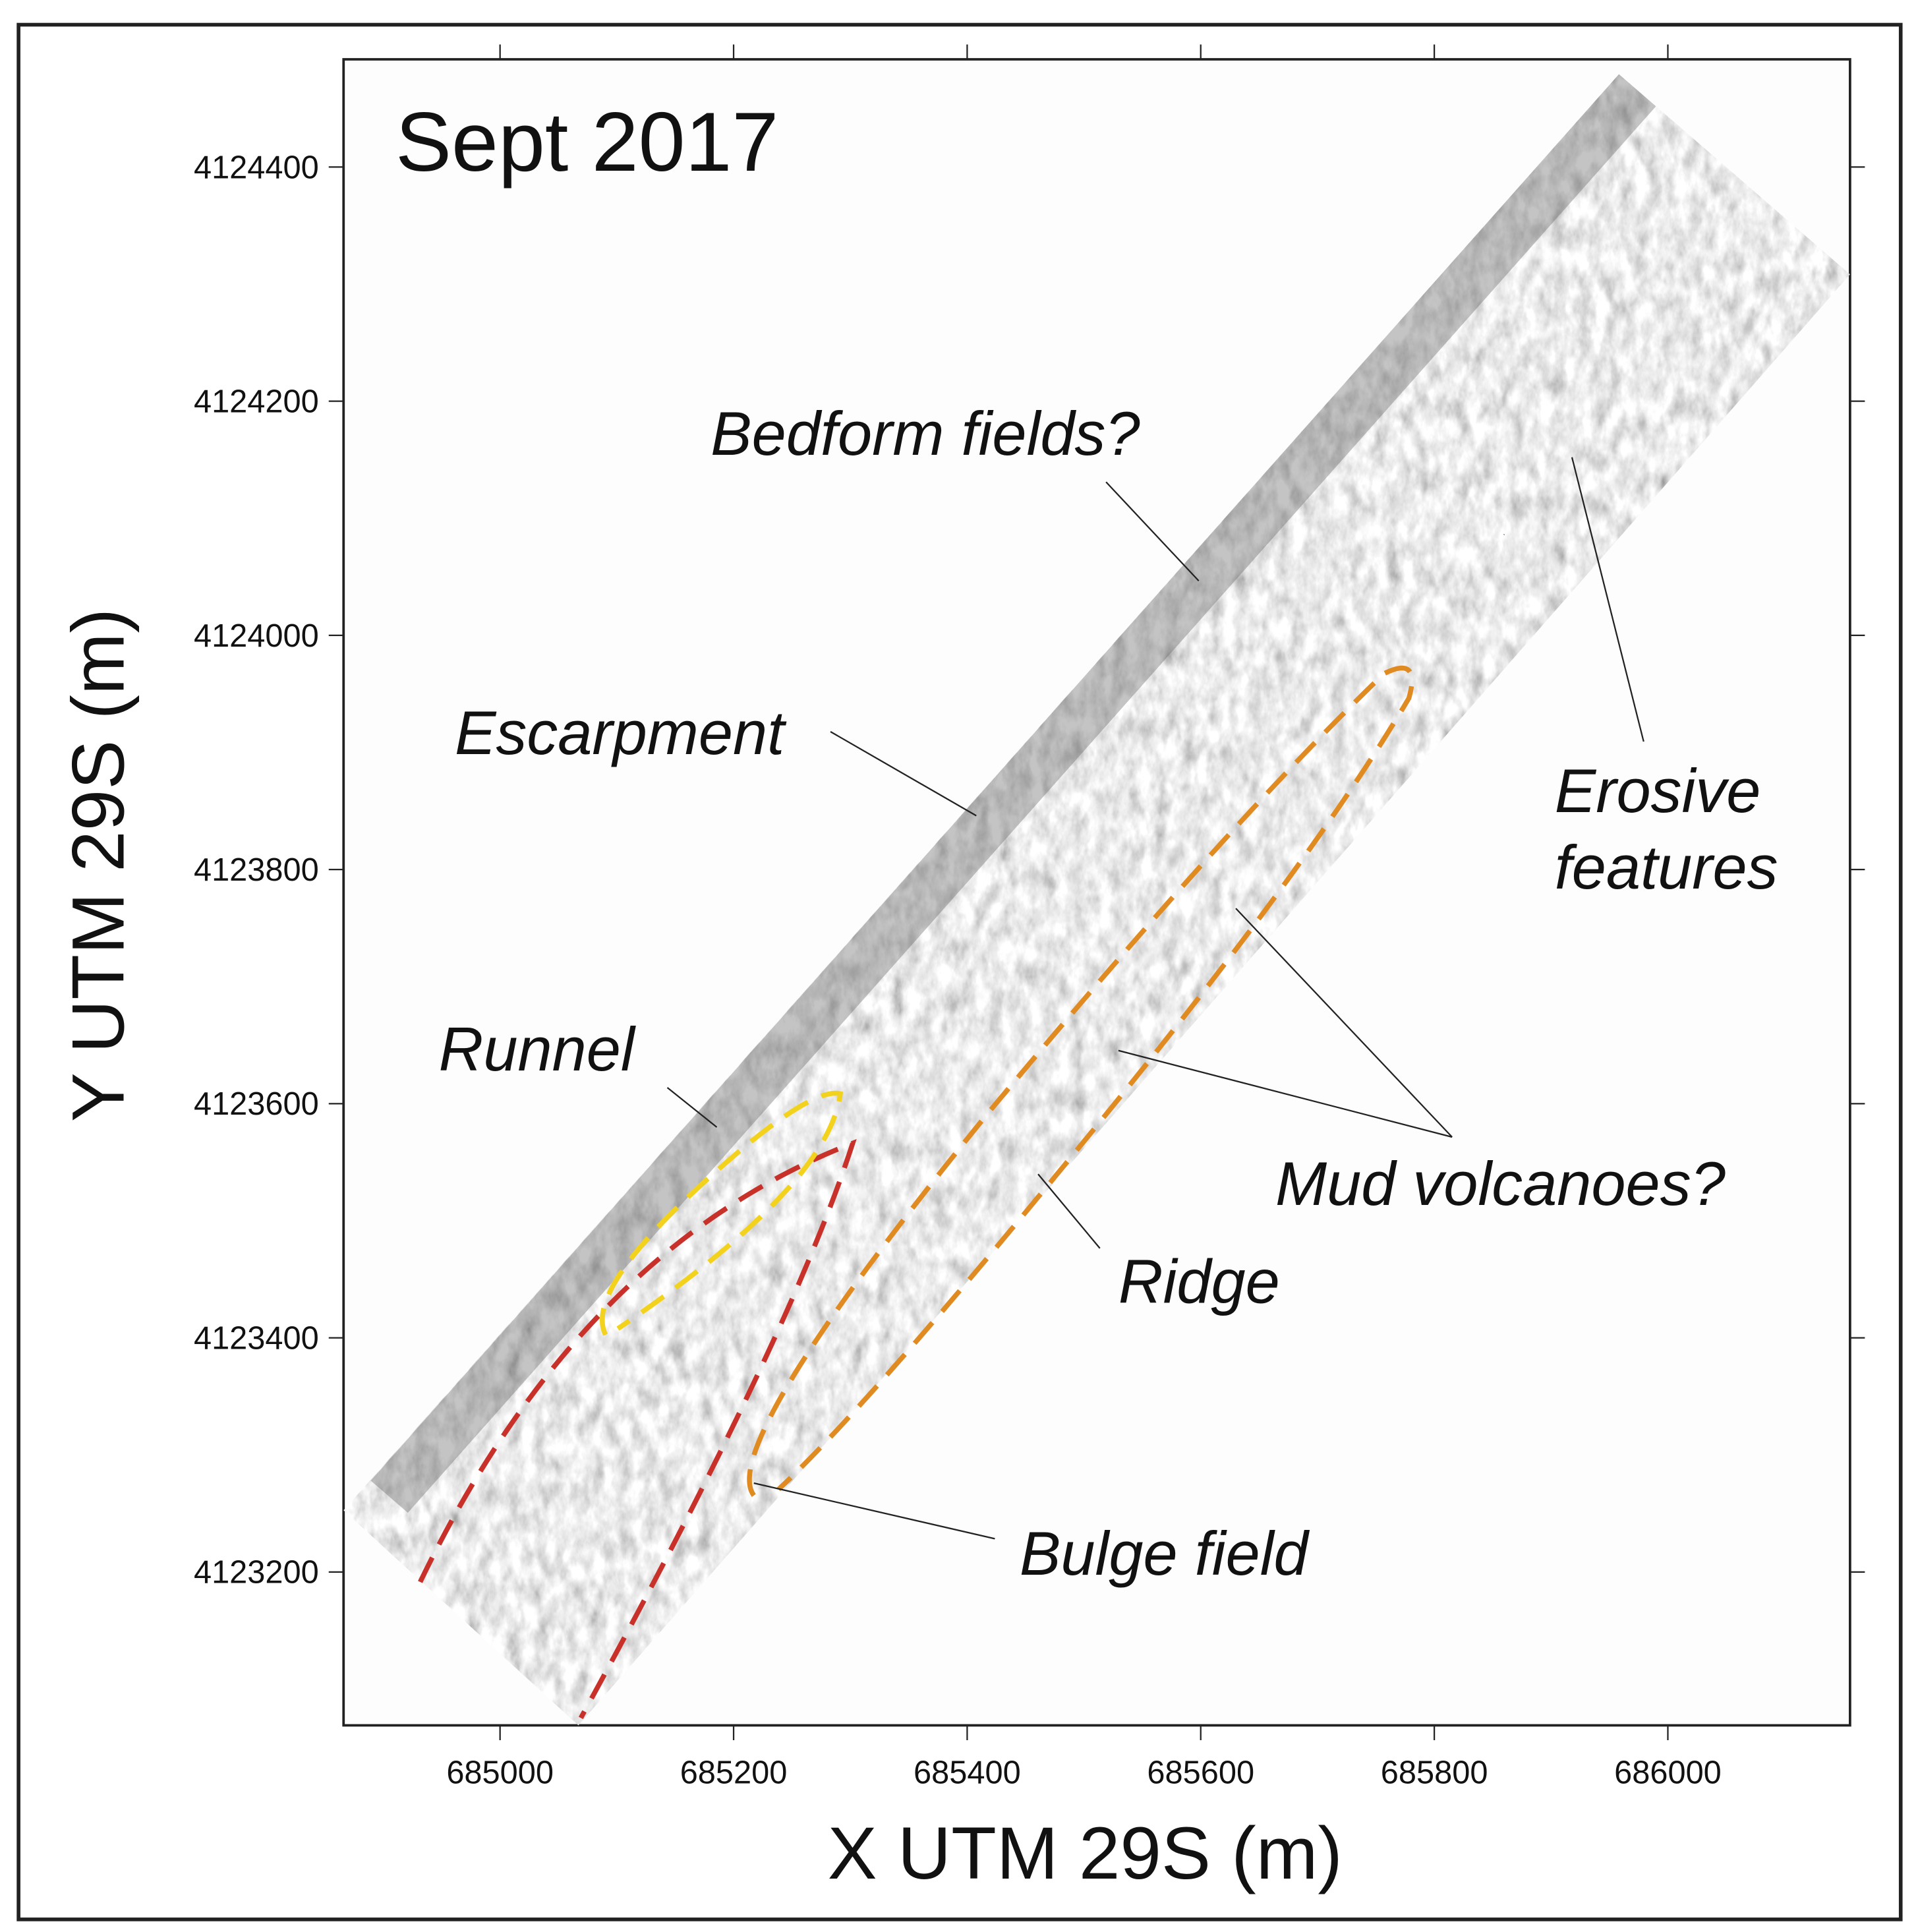  What do you see at coordinates (722, 1213) in the screenshot?
I see `runnel-outline` at bounding box center [722, 1213].